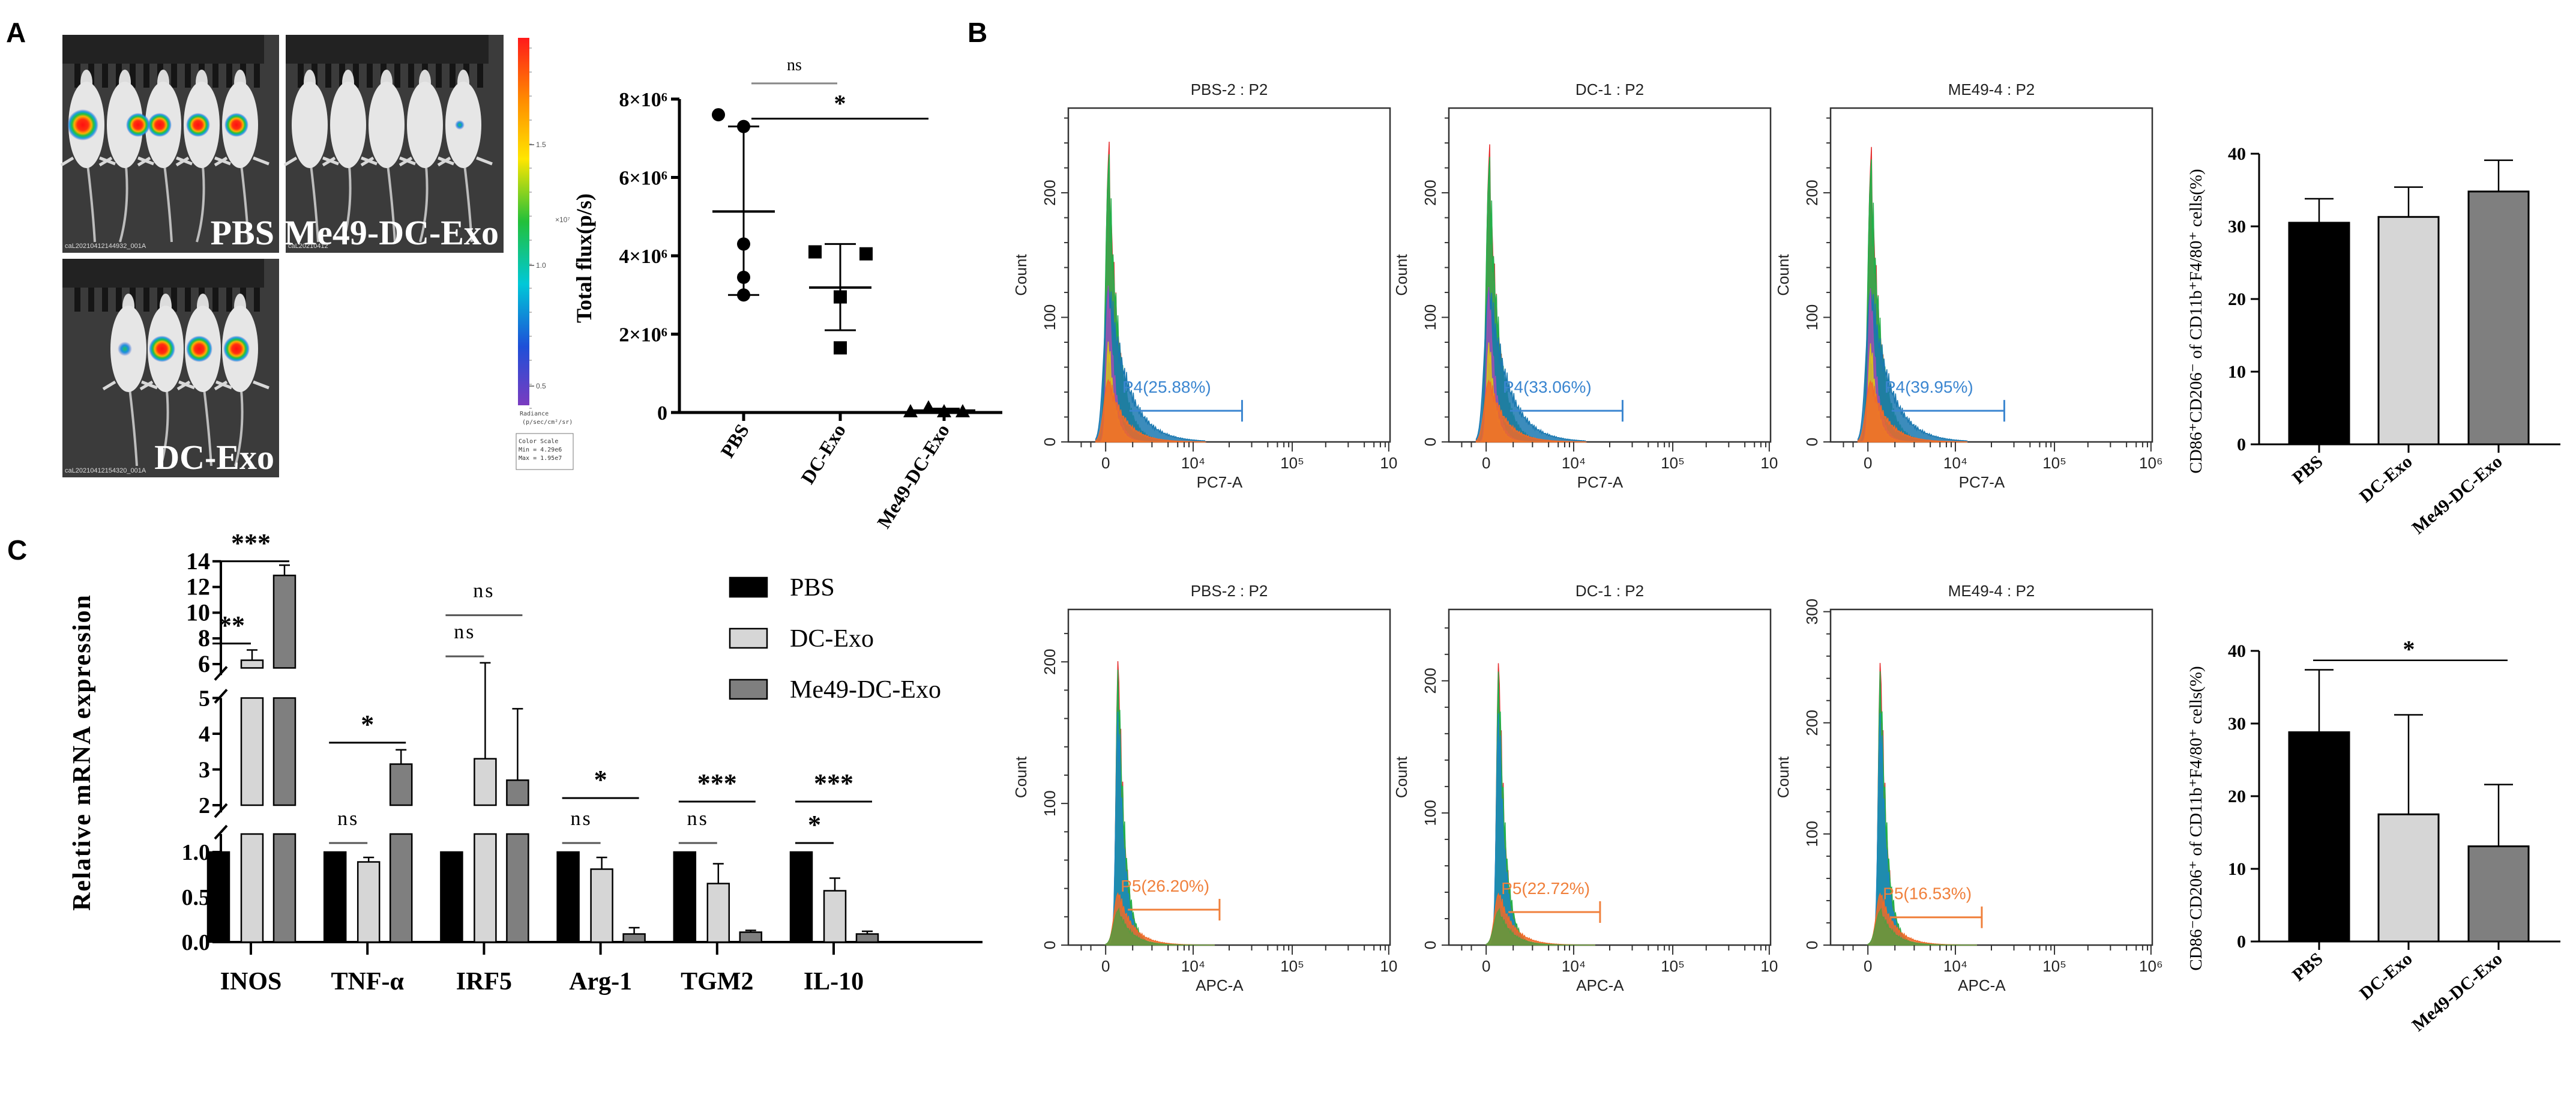  I want to click on x-tick-label: Me49-DC-Exo, so click(913, 476).